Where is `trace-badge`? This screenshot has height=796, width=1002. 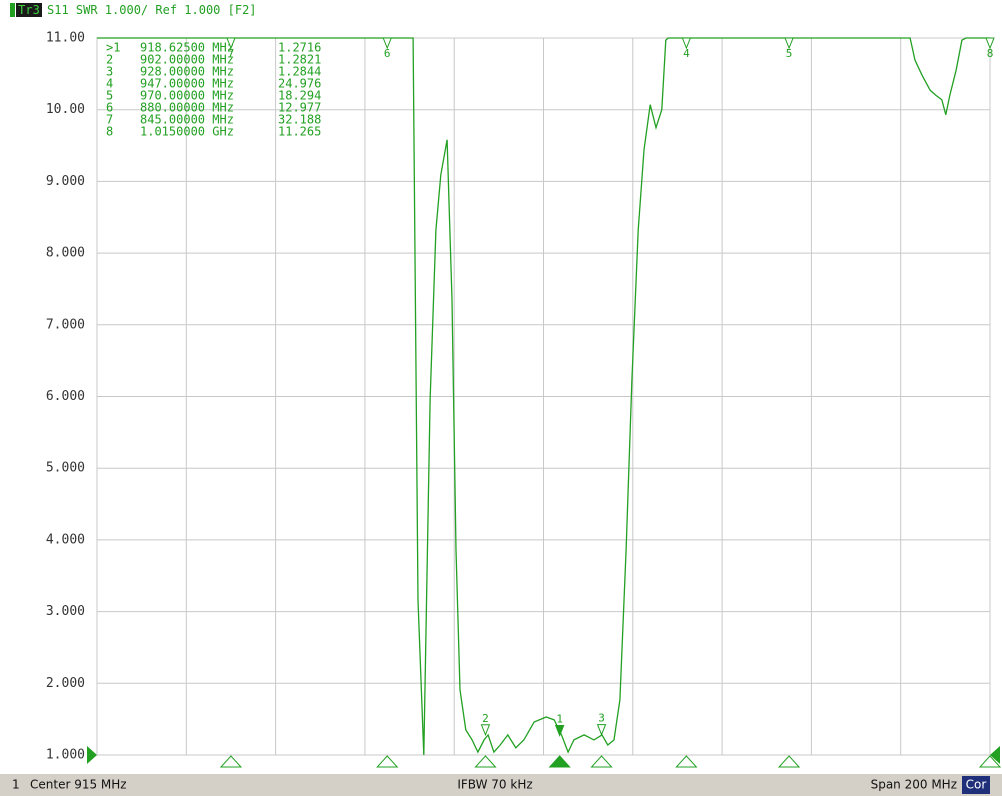 trace-badge is located at coordinates (29, 10).